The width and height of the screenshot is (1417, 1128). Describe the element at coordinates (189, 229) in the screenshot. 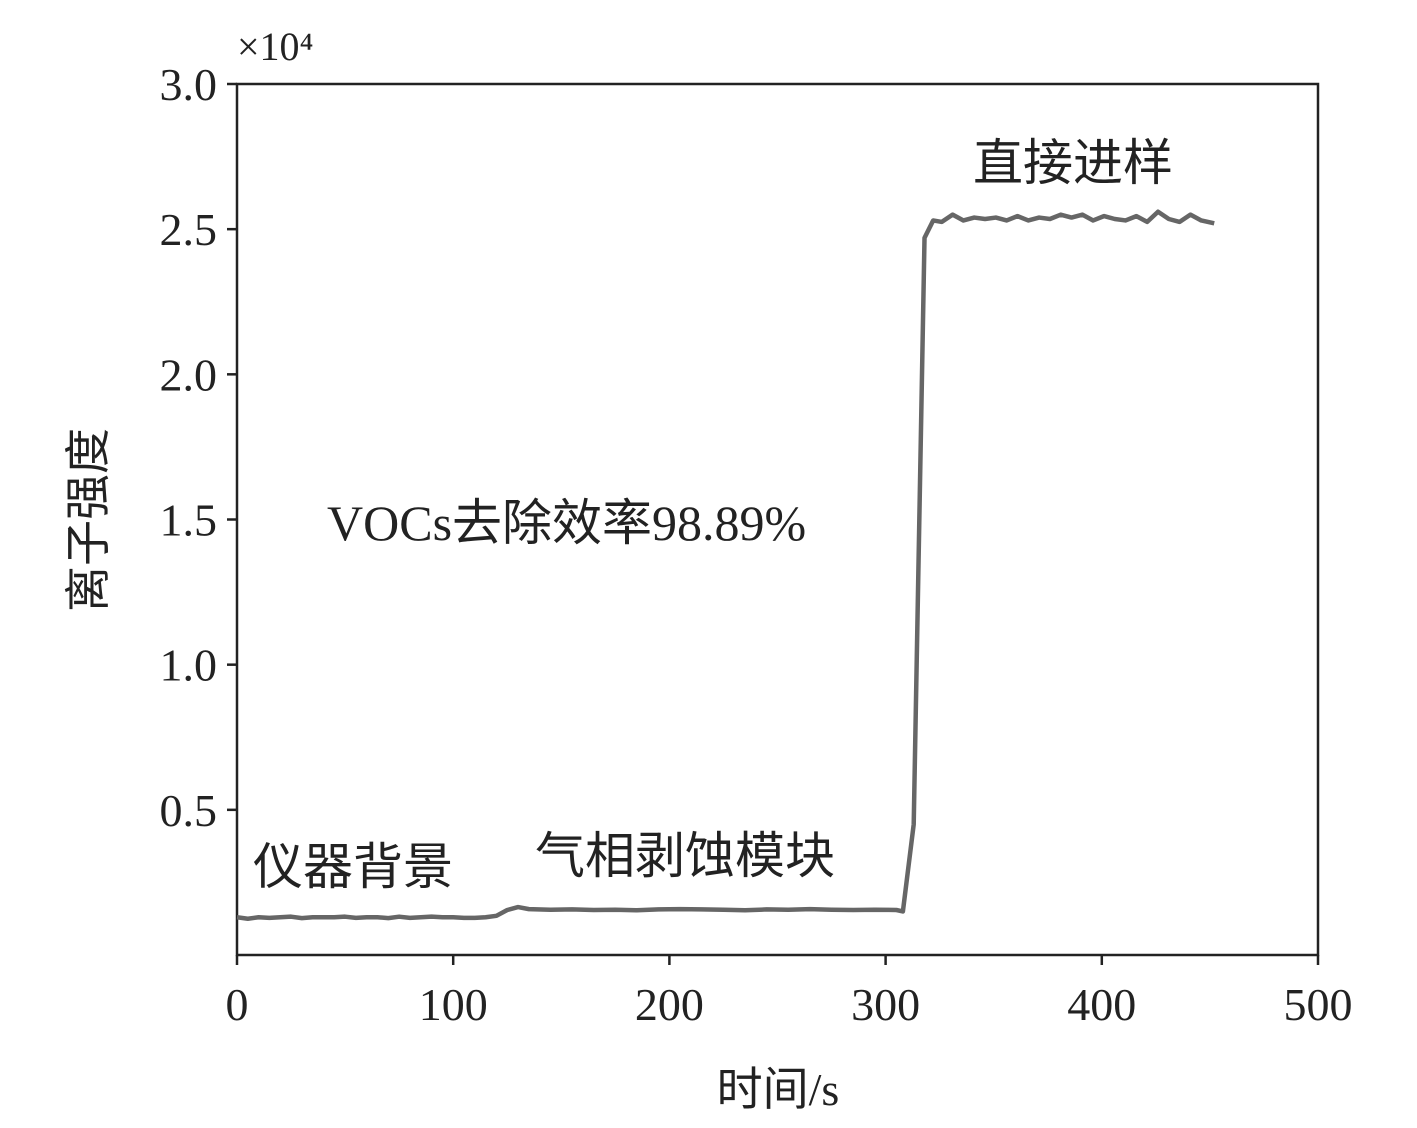

I see `y-tick-label: 2.5` at that location.